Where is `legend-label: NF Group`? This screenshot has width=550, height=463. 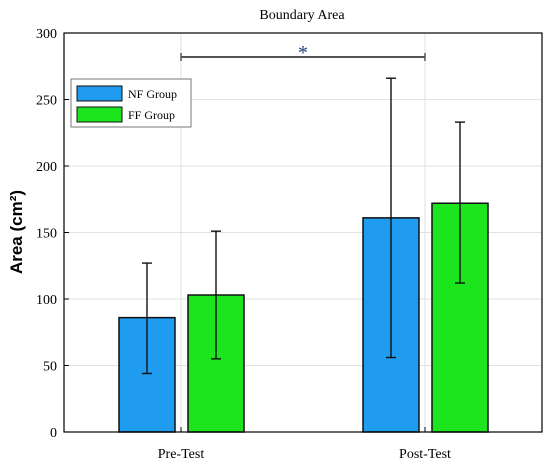
legend-label: NF Group is located at coordinates (152, 94).